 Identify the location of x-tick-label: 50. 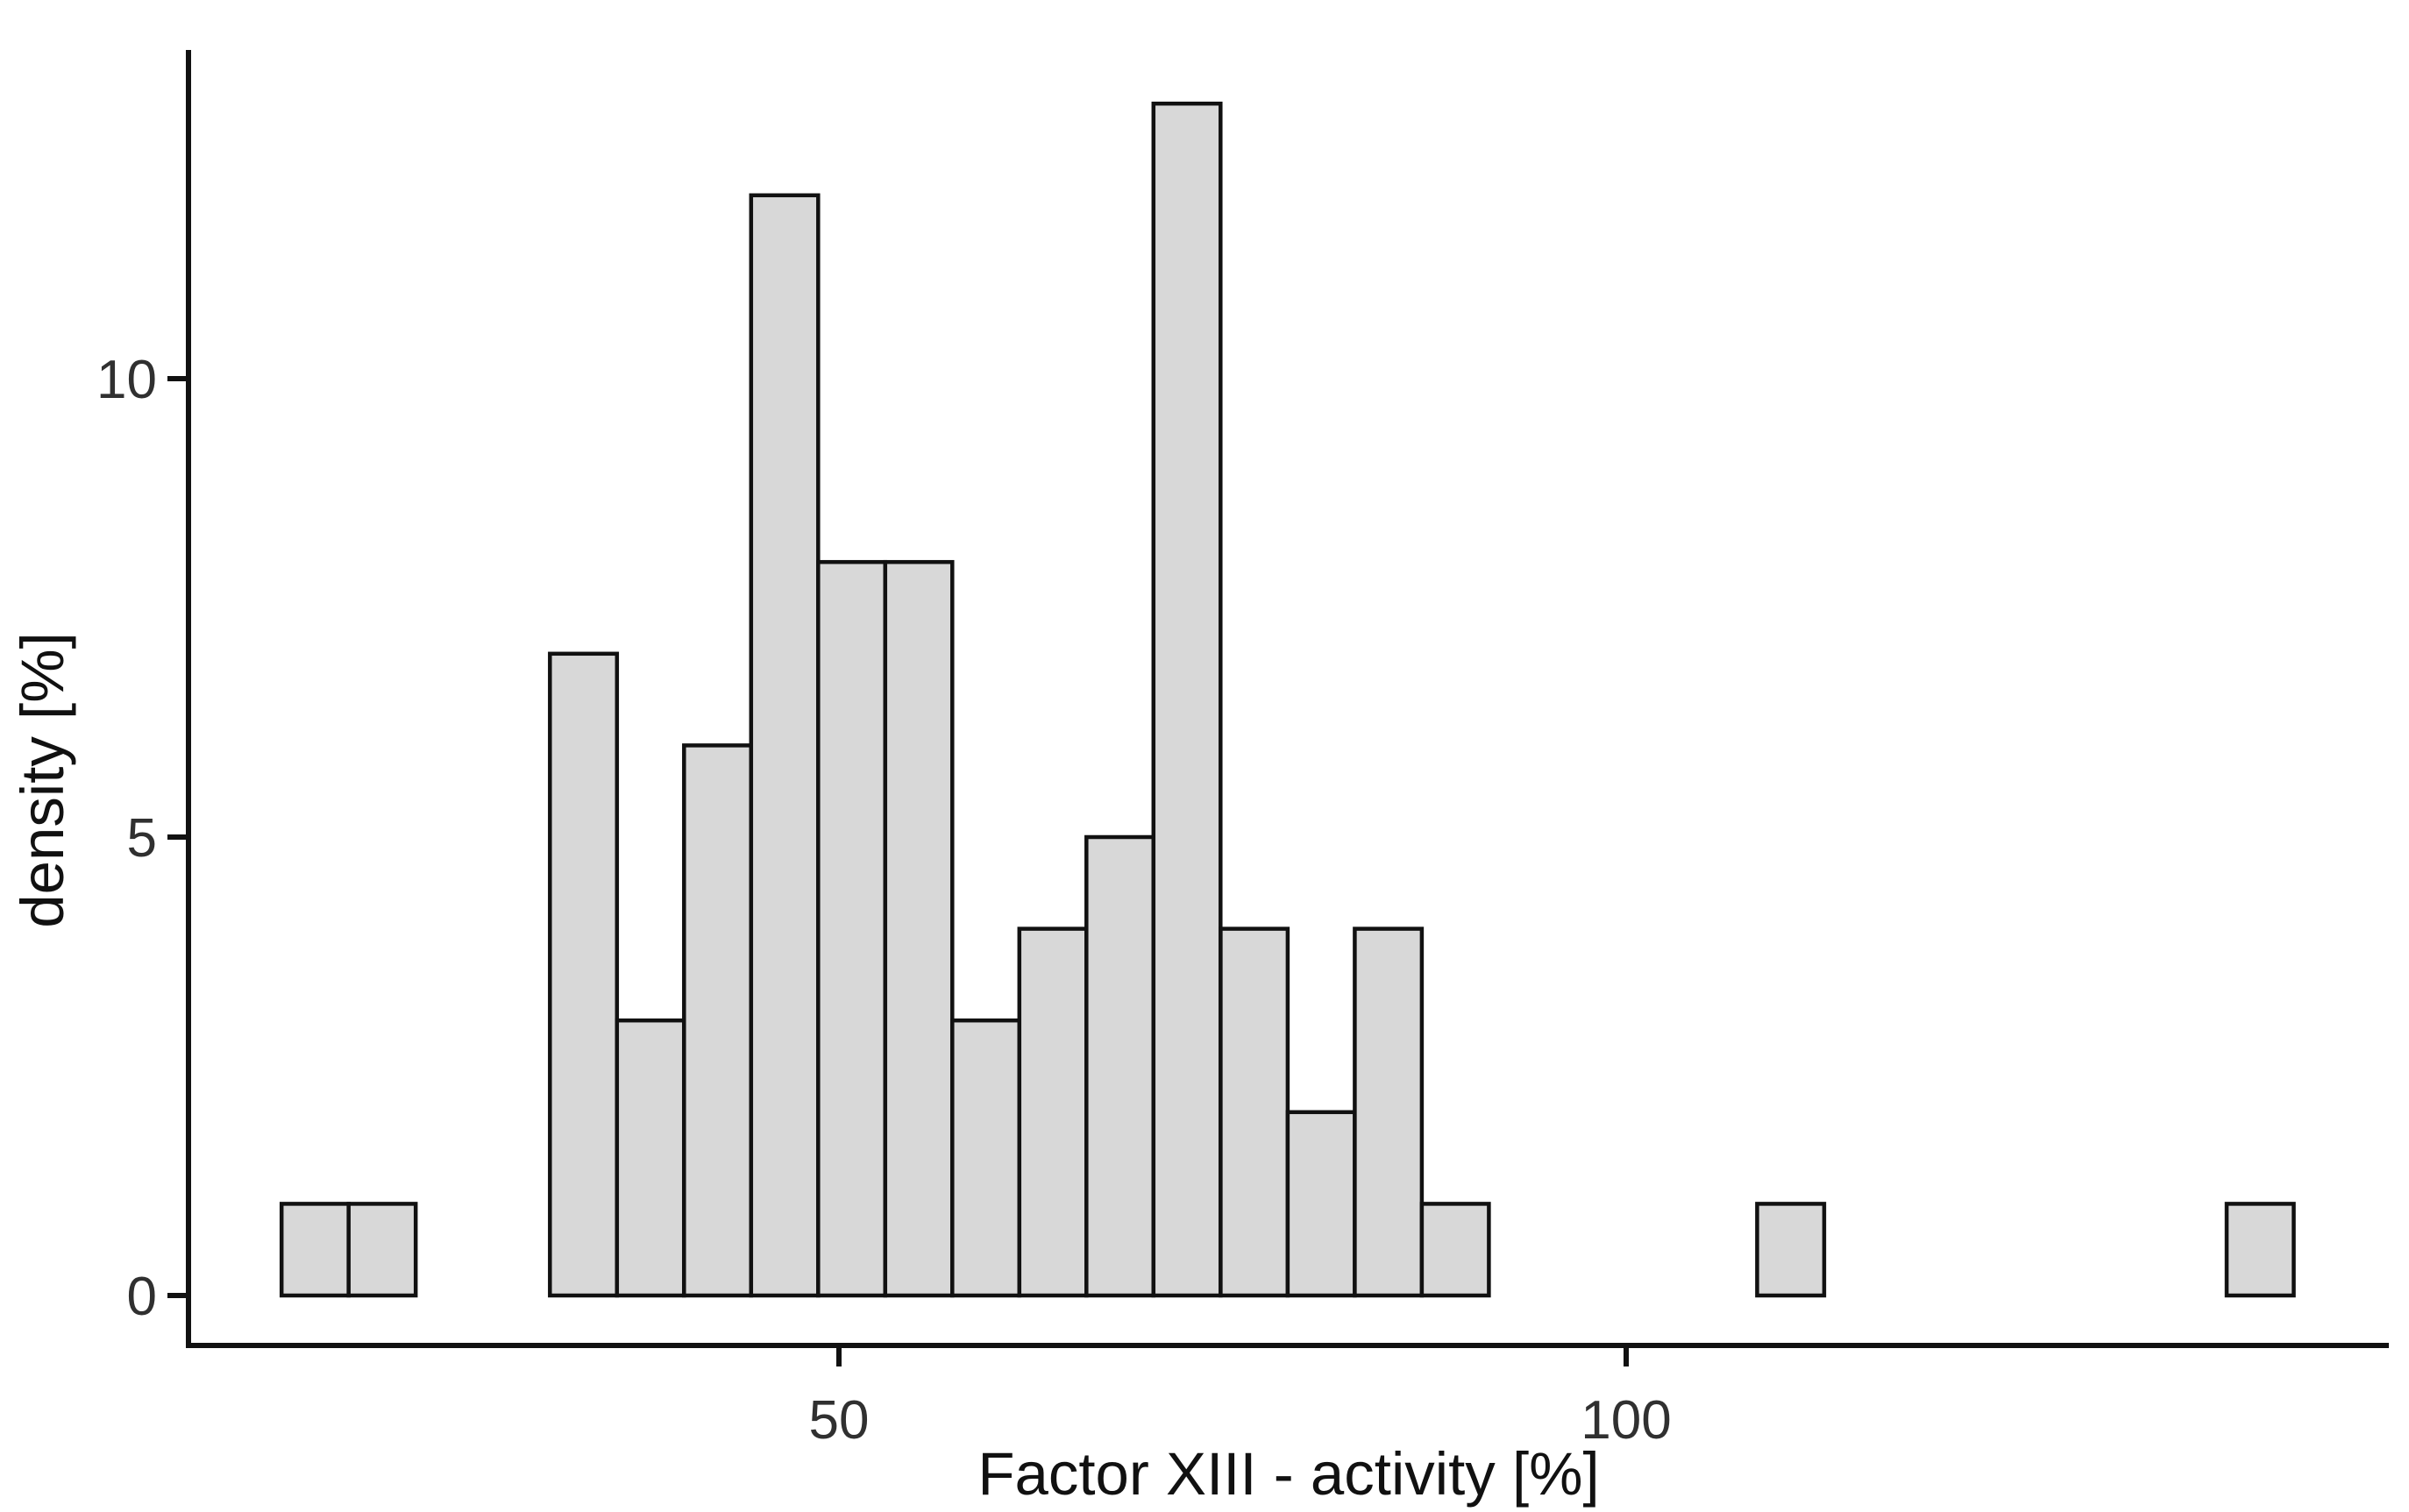
(839, 1420).